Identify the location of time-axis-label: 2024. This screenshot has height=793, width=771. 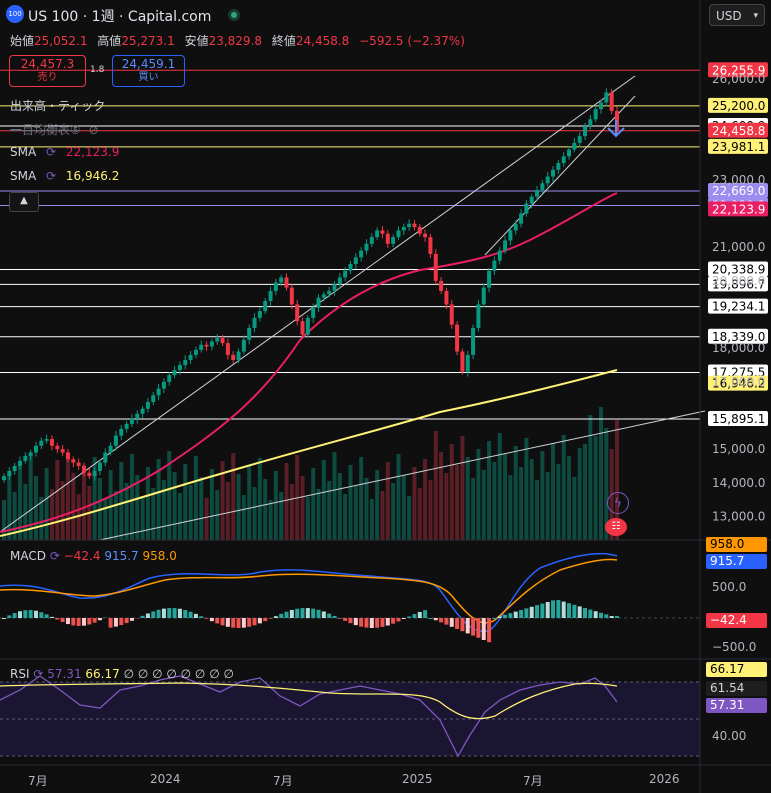
(165, 779).